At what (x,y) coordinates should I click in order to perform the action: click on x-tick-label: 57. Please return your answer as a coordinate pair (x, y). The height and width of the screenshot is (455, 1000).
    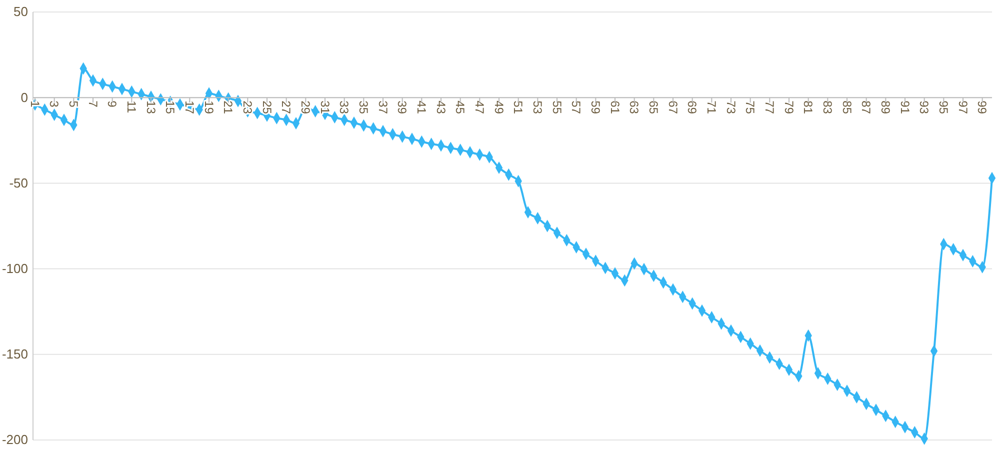
    Looking at the image, I should click on (576, 107).